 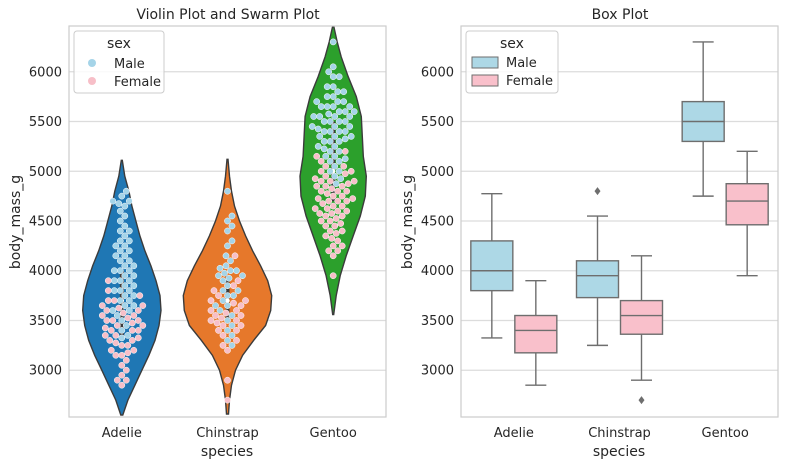 What do you see at coordinates (437, 222) in the screenshot?
I see `y-tick-label: 4500` at bounding box center [437, 222].